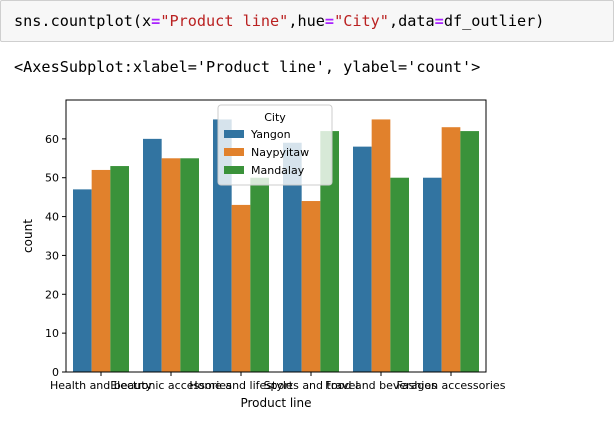 This screenshot has width=616, height=422. I want to click on y-axis-label: count, so click(28, 236).